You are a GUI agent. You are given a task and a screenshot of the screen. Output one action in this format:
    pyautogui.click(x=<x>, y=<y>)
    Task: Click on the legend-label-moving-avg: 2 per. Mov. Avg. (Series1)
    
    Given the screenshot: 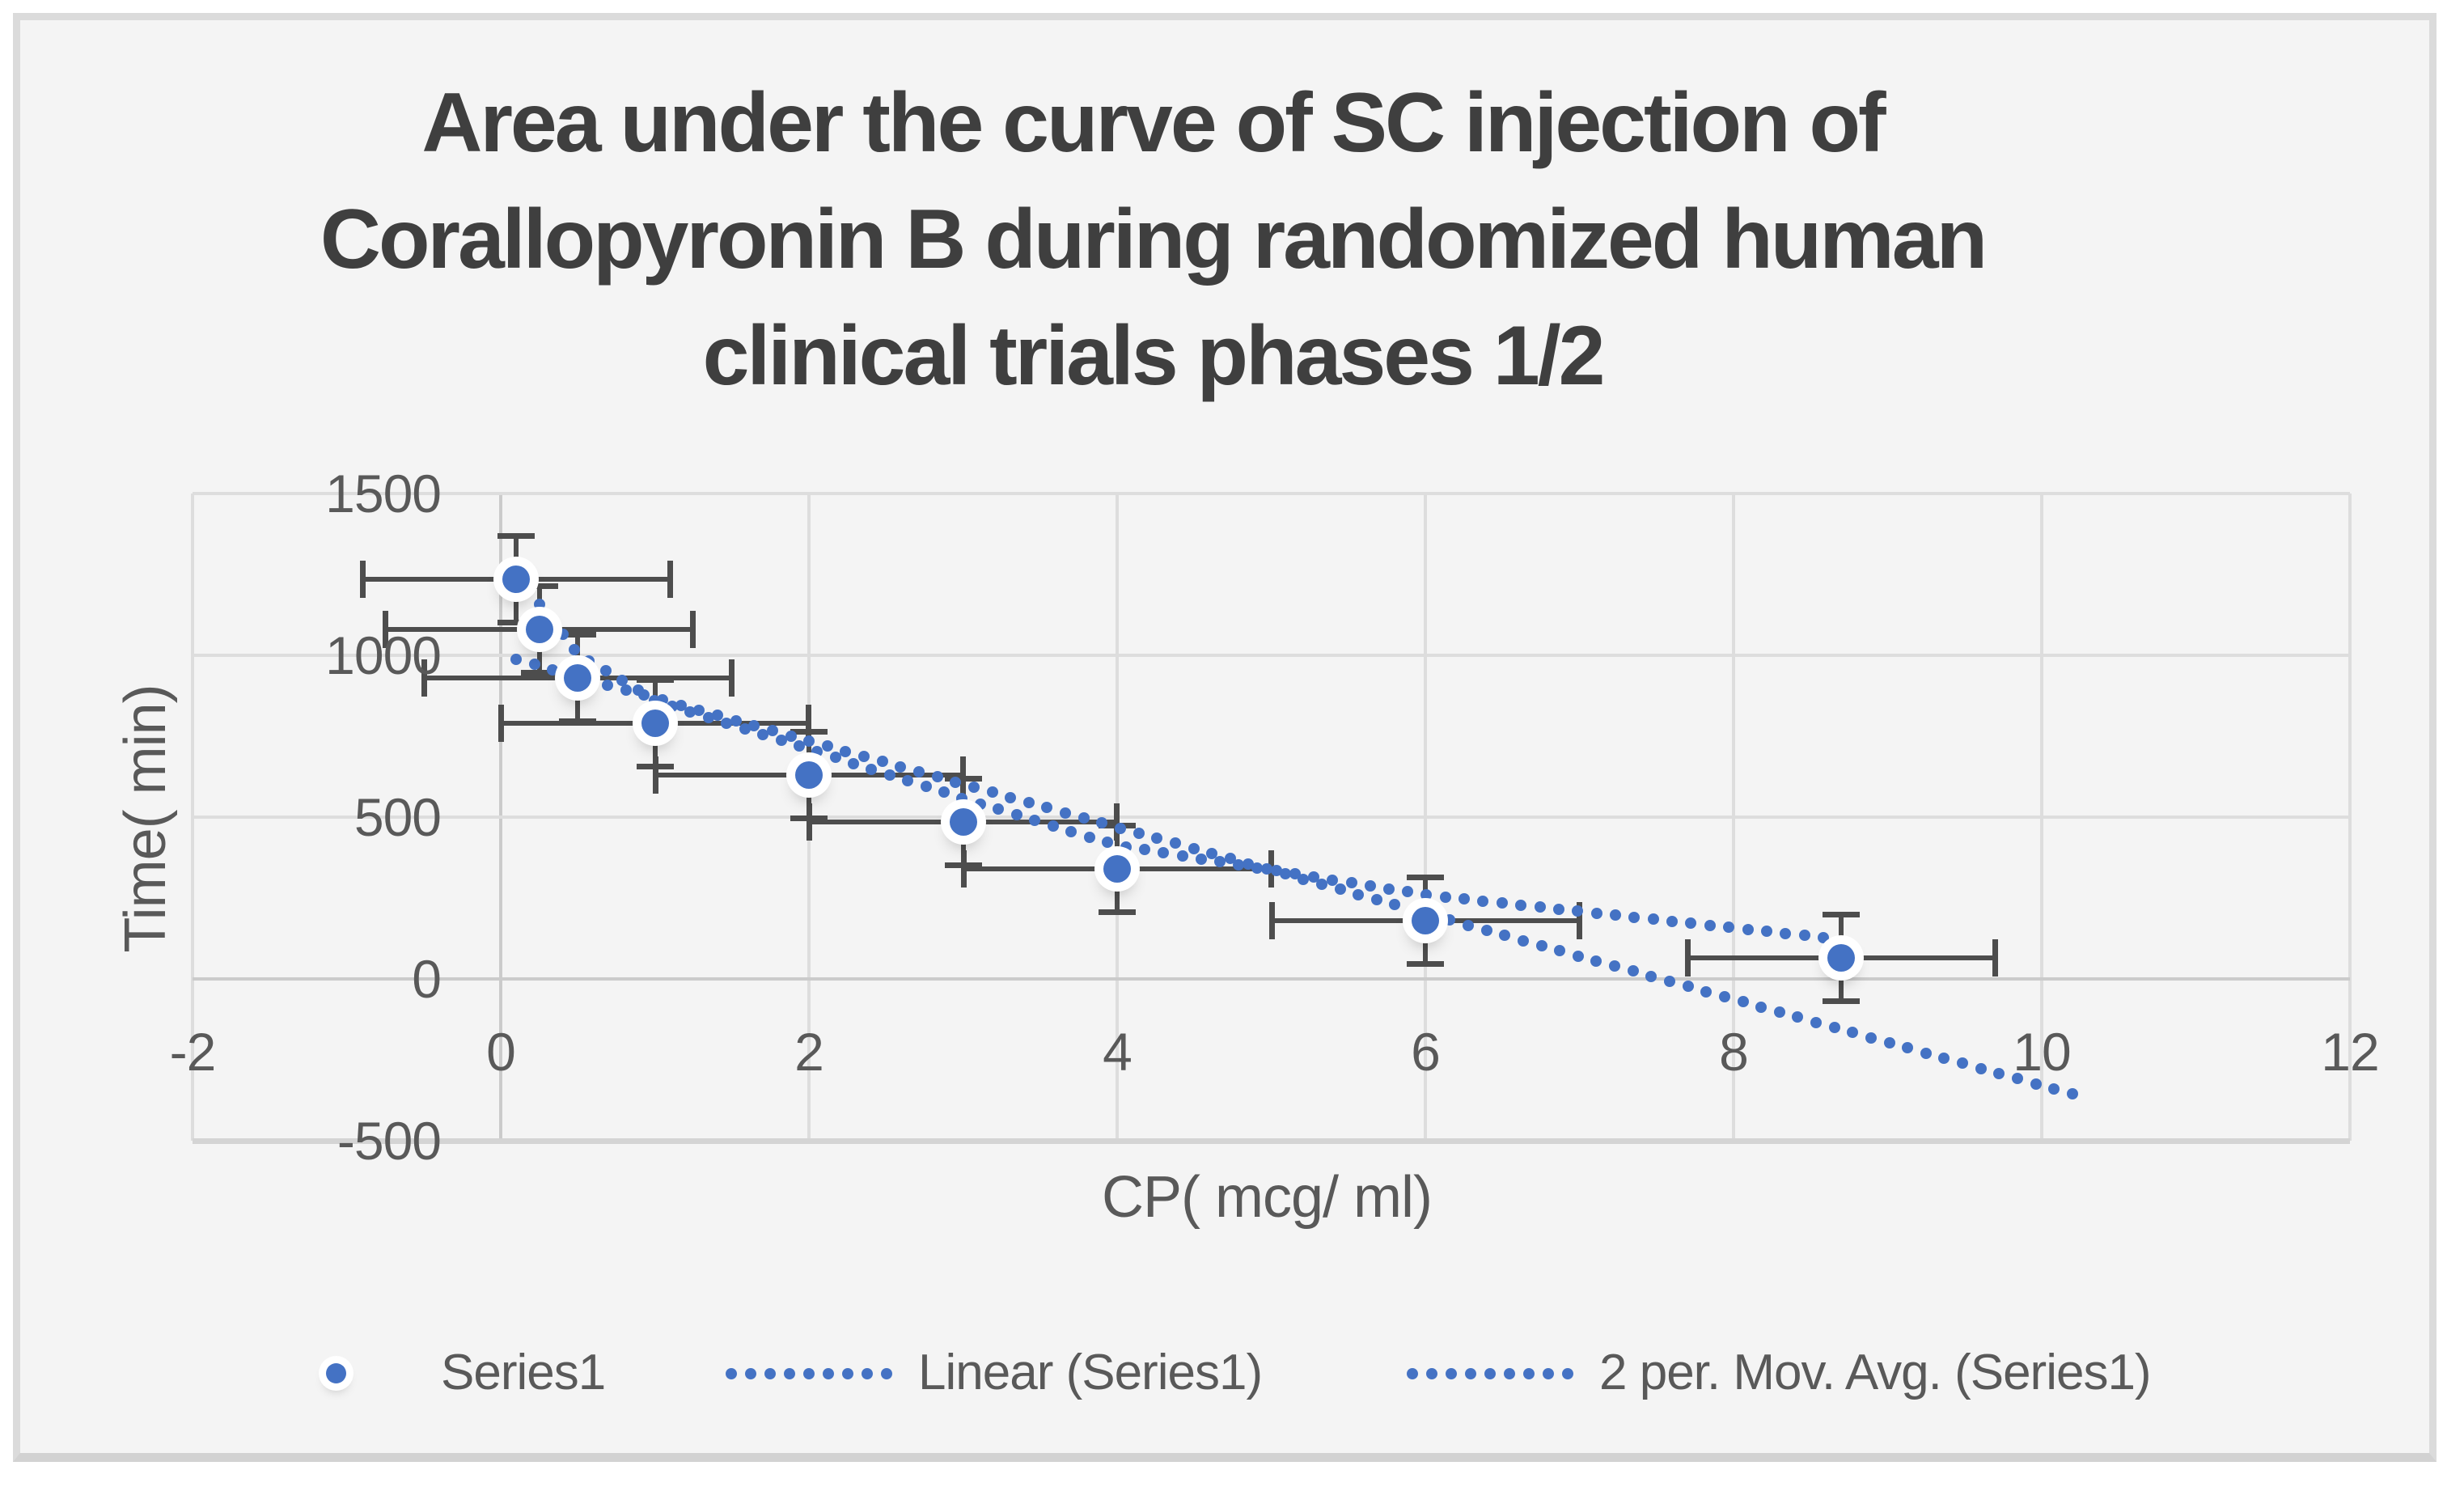 What is the action you would take?
    pyautogui.click(x=1875, y=1372)
    